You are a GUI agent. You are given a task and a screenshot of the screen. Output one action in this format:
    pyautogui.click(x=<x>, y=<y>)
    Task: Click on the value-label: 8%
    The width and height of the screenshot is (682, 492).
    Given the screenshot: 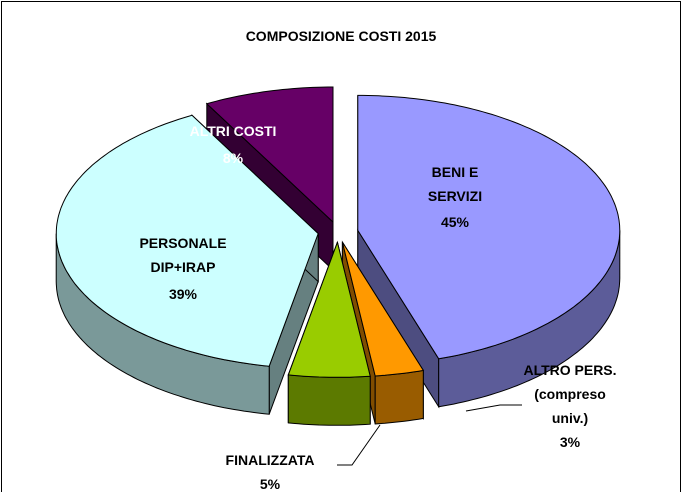 What is the action you would take?
    pyautogui.click(x=233, y=158)
    